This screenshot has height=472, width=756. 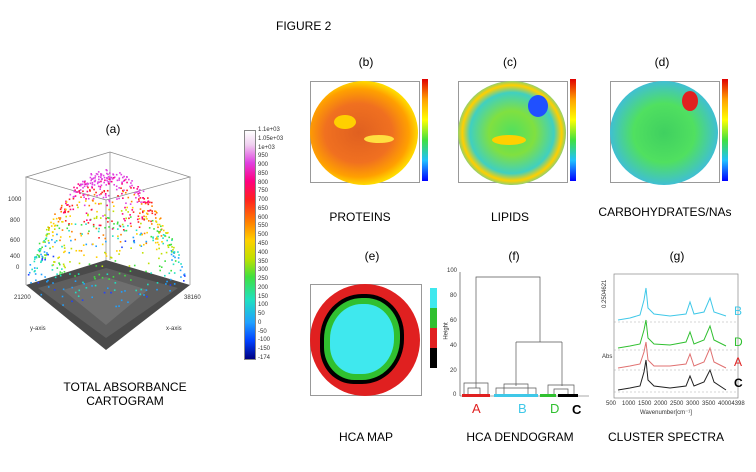 What do you see at coordinates (15, 257) in the screenshot?
I see `z-tick: 400` at bounding box center [15, 257].